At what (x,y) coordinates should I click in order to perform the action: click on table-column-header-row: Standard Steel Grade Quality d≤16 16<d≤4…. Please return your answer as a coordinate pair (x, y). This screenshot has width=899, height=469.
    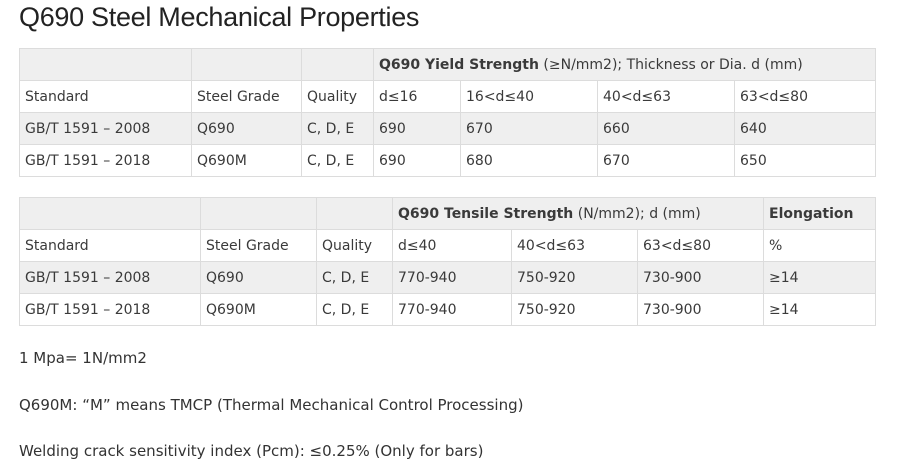
    Looking at the image, I should click on (448, 96).